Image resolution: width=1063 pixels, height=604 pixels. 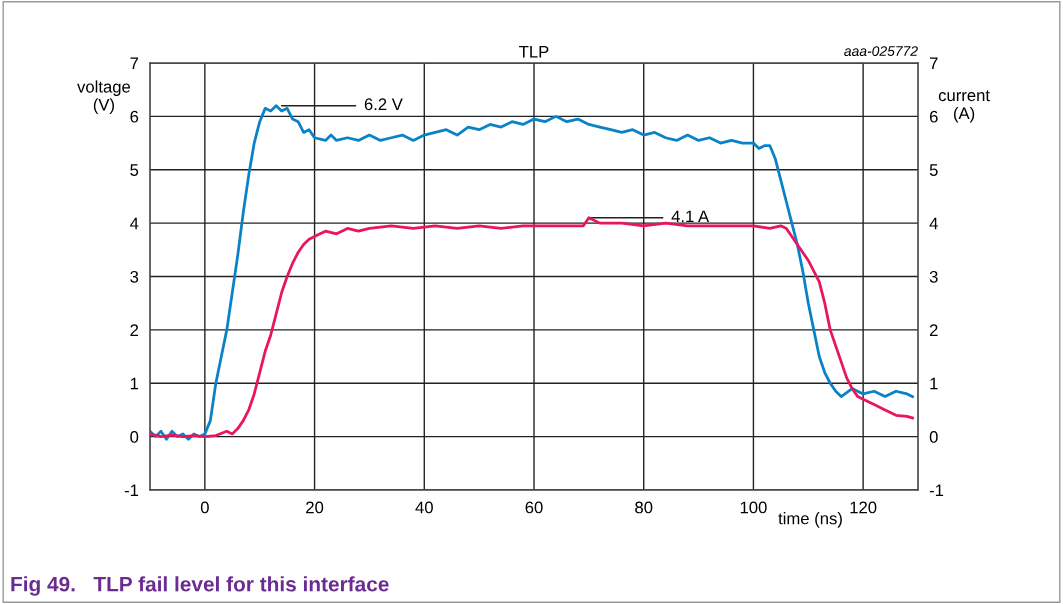 I want to click on annotation: 4.1 A, so click(x=690, y=216).